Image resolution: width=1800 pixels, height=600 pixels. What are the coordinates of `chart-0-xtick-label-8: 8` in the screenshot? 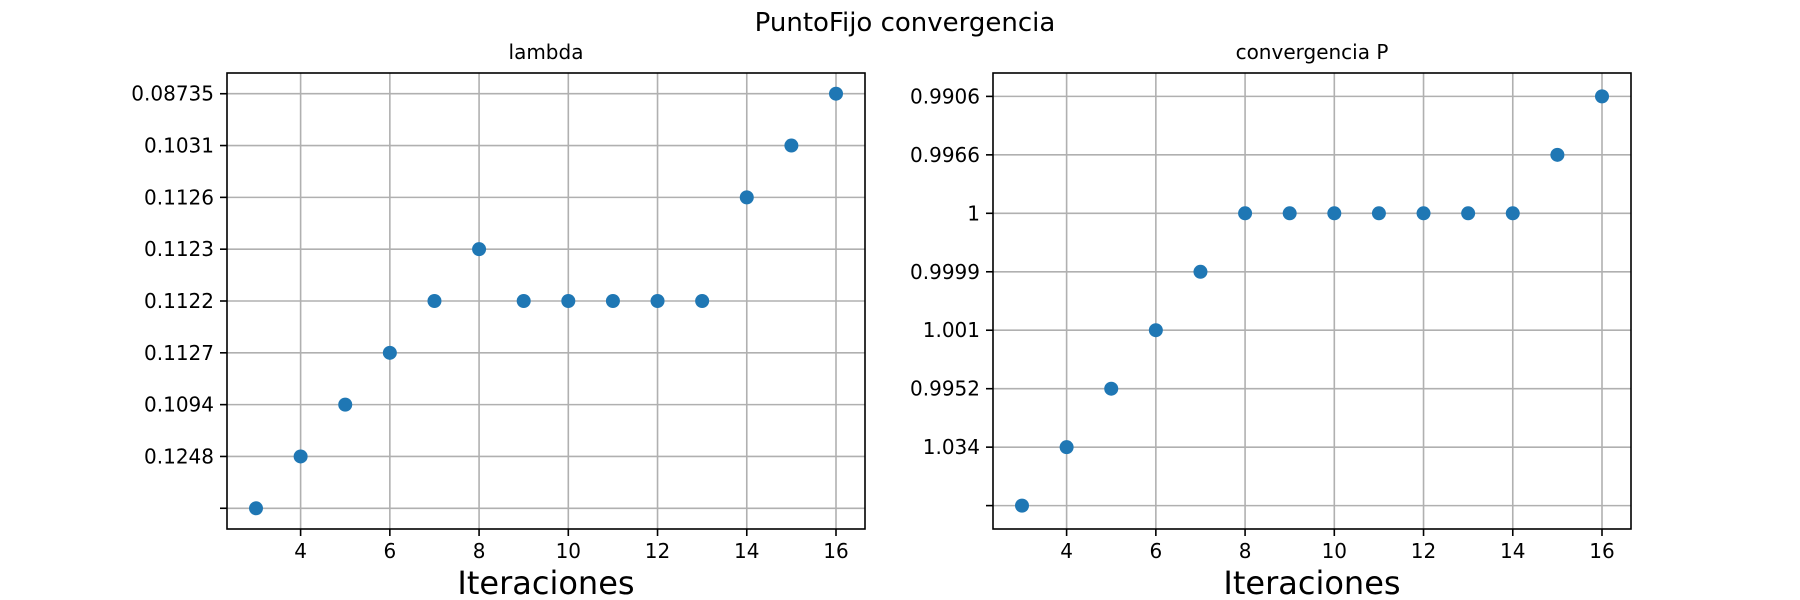 It's located at (479, 551).